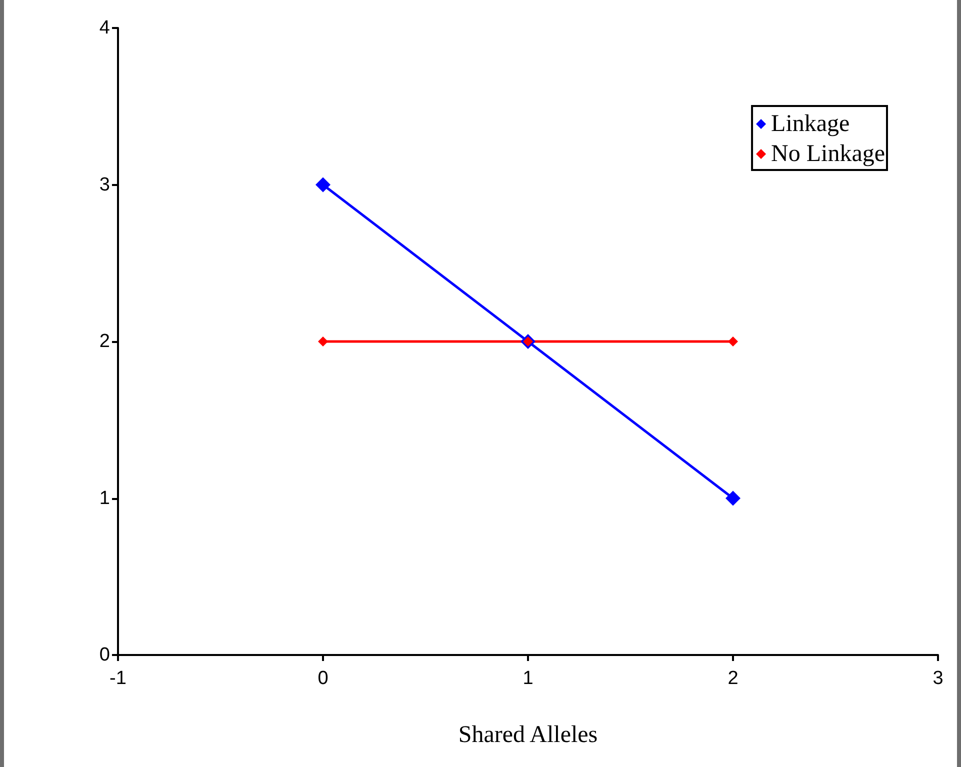 Image resolution: width=961 pixels, height=767 pixels. Describe the element at coordinates (528, 678) in the screenshot. I see `x-tick-label: 1` at that location.